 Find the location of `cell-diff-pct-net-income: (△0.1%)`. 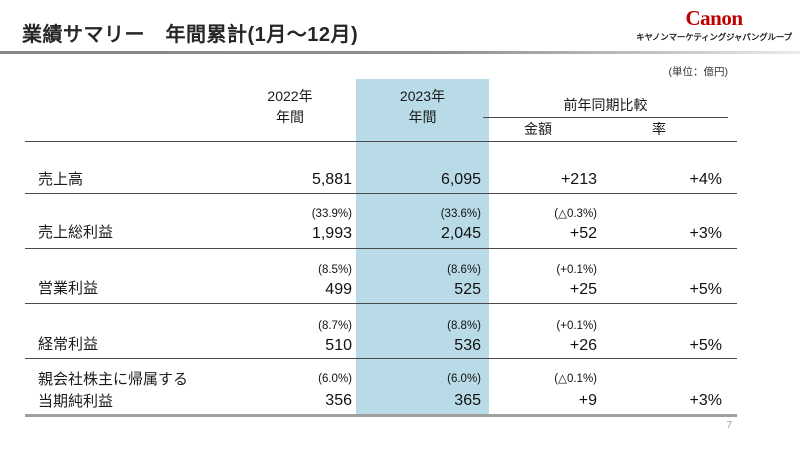

cell-diff-pct-net-income: (△0.1%) is located at coordinates (575, 379).